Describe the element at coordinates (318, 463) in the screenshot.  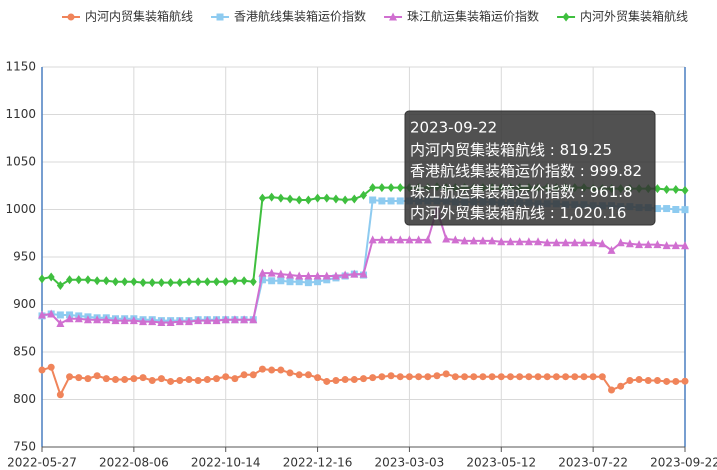
I see `x-tick-label: 2022-12-16` at that location.